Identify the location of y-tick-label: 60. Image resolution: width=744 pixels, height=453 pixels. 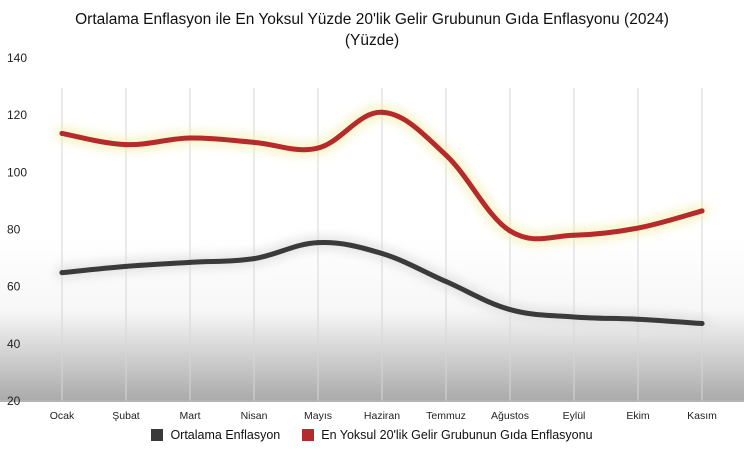
(14, 287).